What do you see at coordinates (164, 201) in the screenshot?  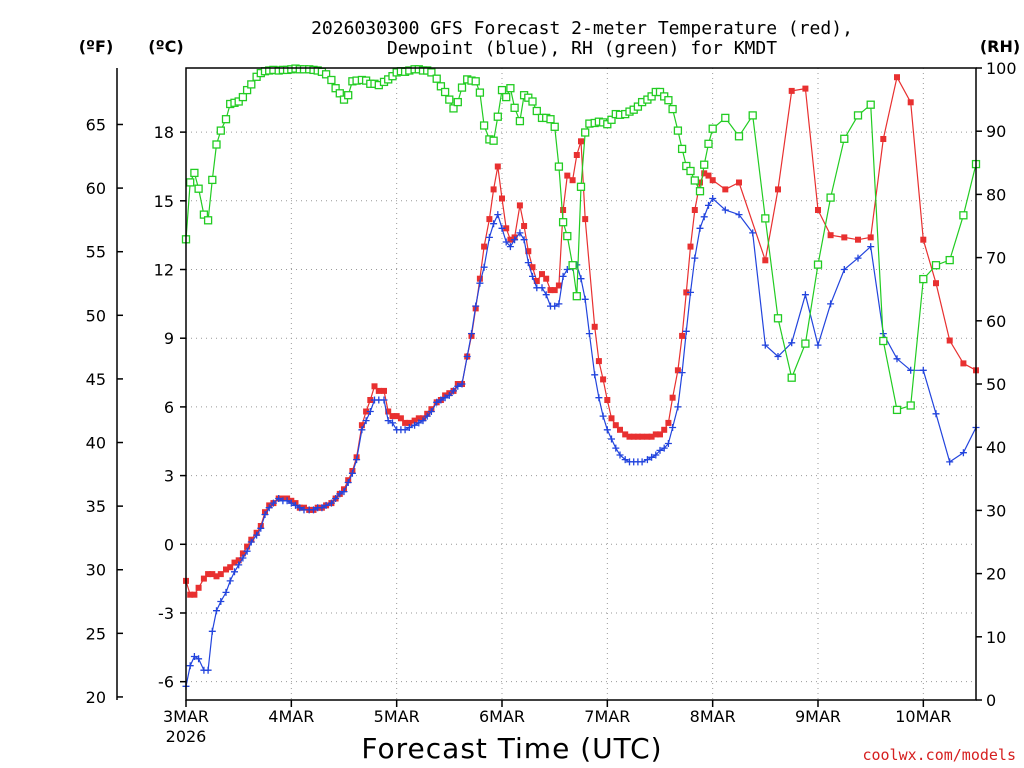 I see `celsius-tick-label: 15` at bounding box center [164, 201].